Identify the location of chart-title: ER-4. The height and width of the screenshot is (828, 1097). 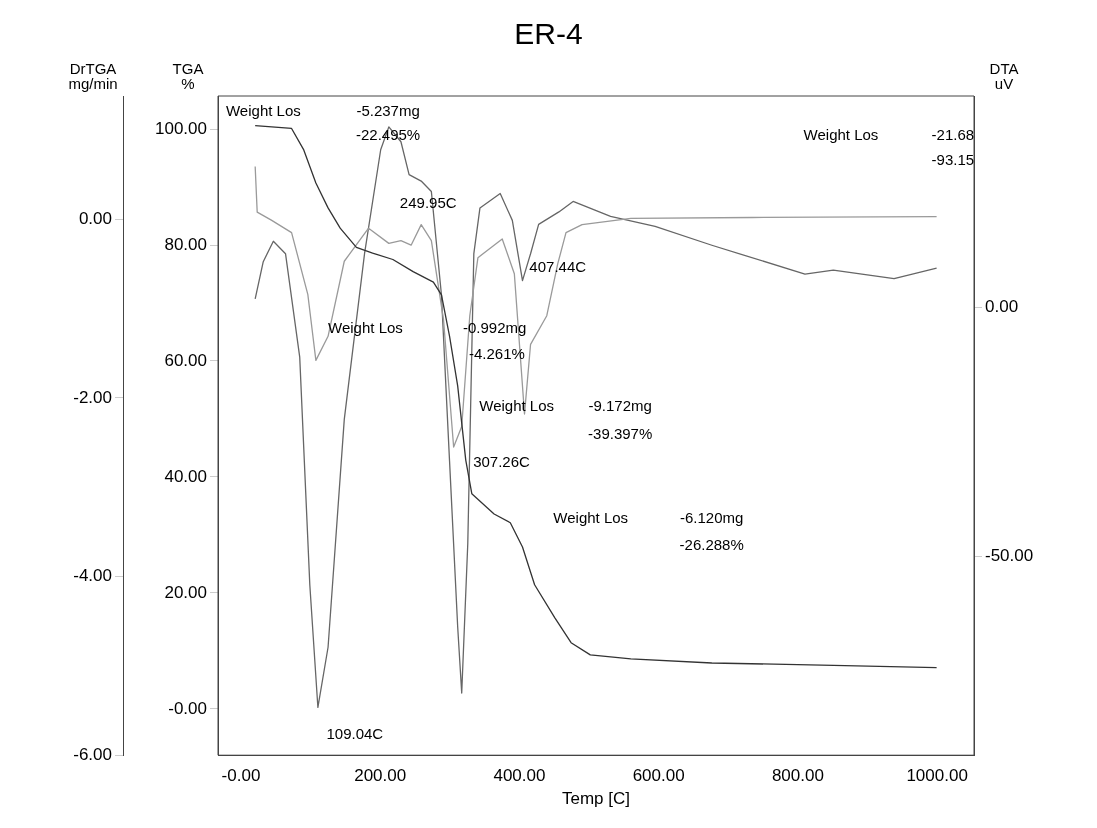
(548, 34).